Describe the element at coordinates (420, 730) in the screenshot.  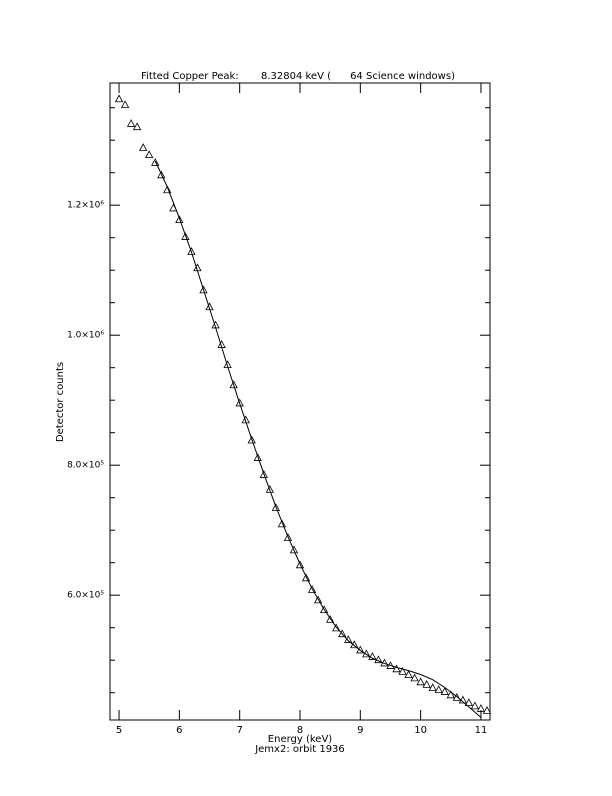
I see `x-tick-label: 10` at that location.